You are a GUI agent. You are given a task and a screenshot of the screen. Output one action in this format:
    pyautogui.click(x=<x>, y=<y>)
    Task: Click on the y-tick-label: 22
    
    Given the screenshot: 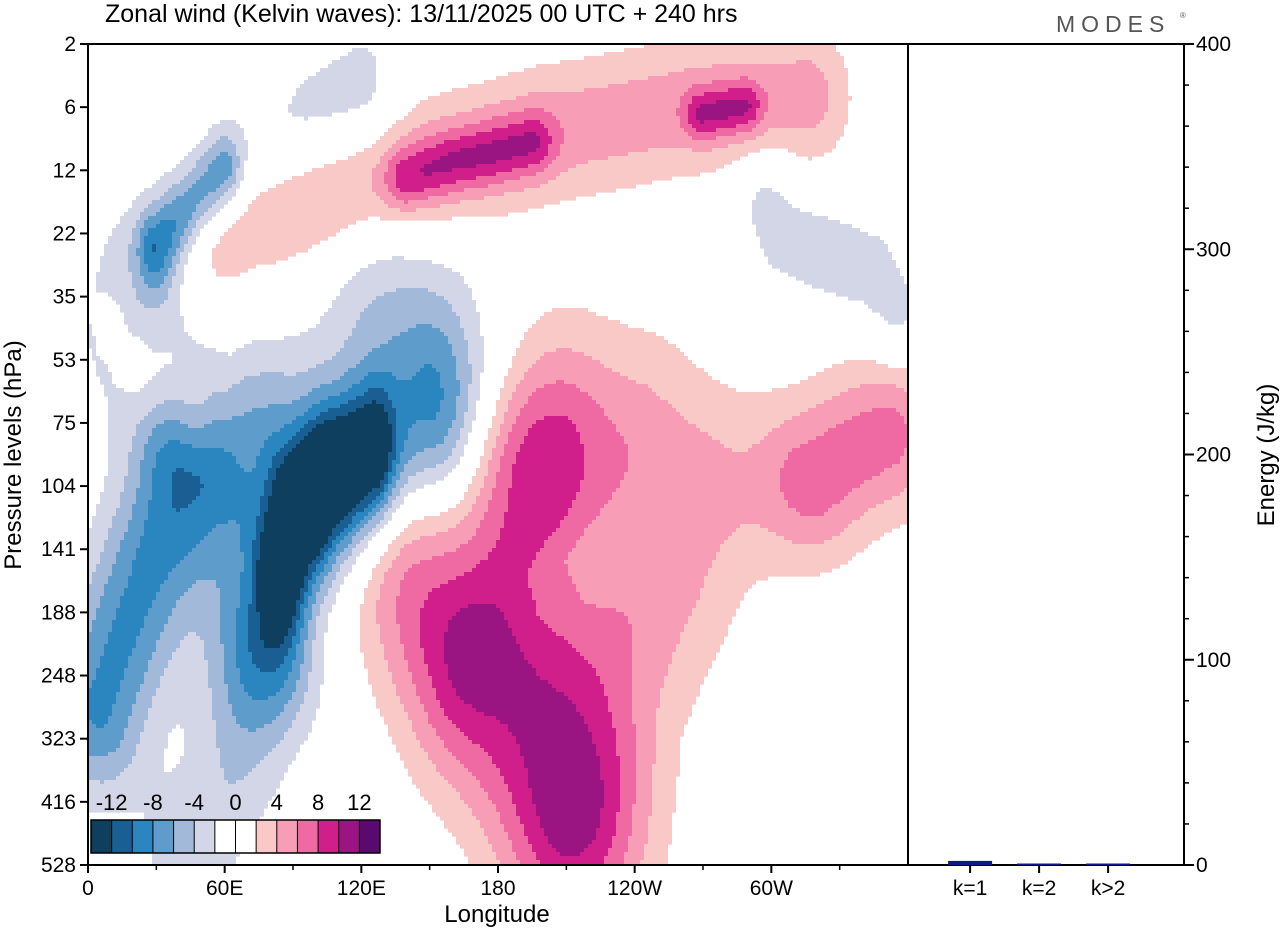 What is the action you would take?
    pyautogui.click(x=64, y=233)
    